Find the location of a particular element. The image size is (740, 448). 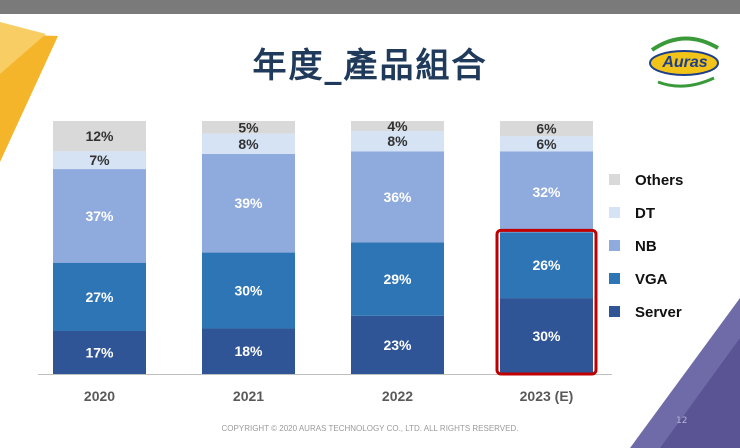

legend-label-nb: NB is located at coordinates (646, 246).